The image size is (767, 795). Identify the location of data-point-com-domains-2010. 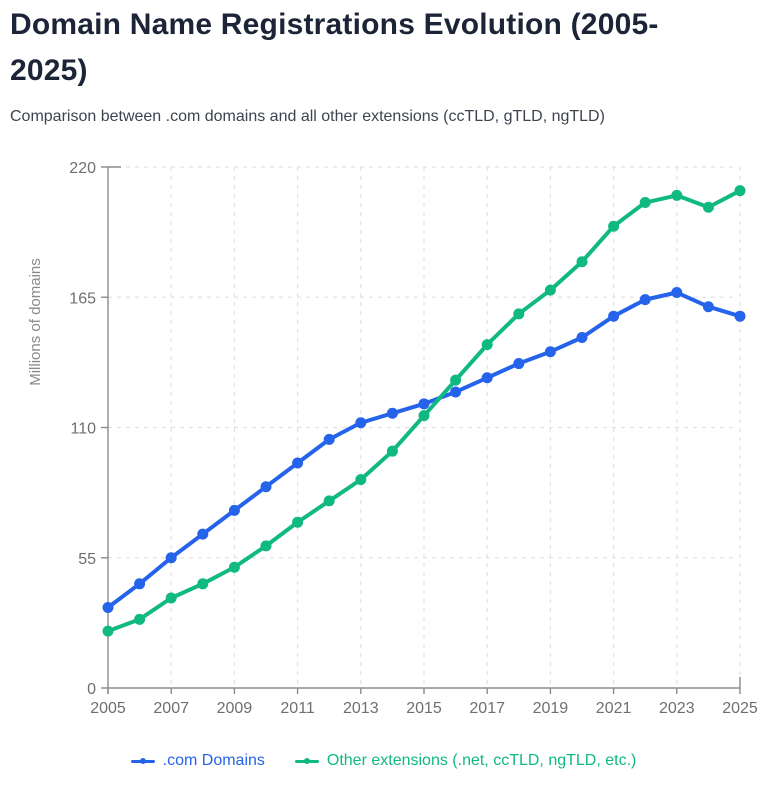
(266, 487).